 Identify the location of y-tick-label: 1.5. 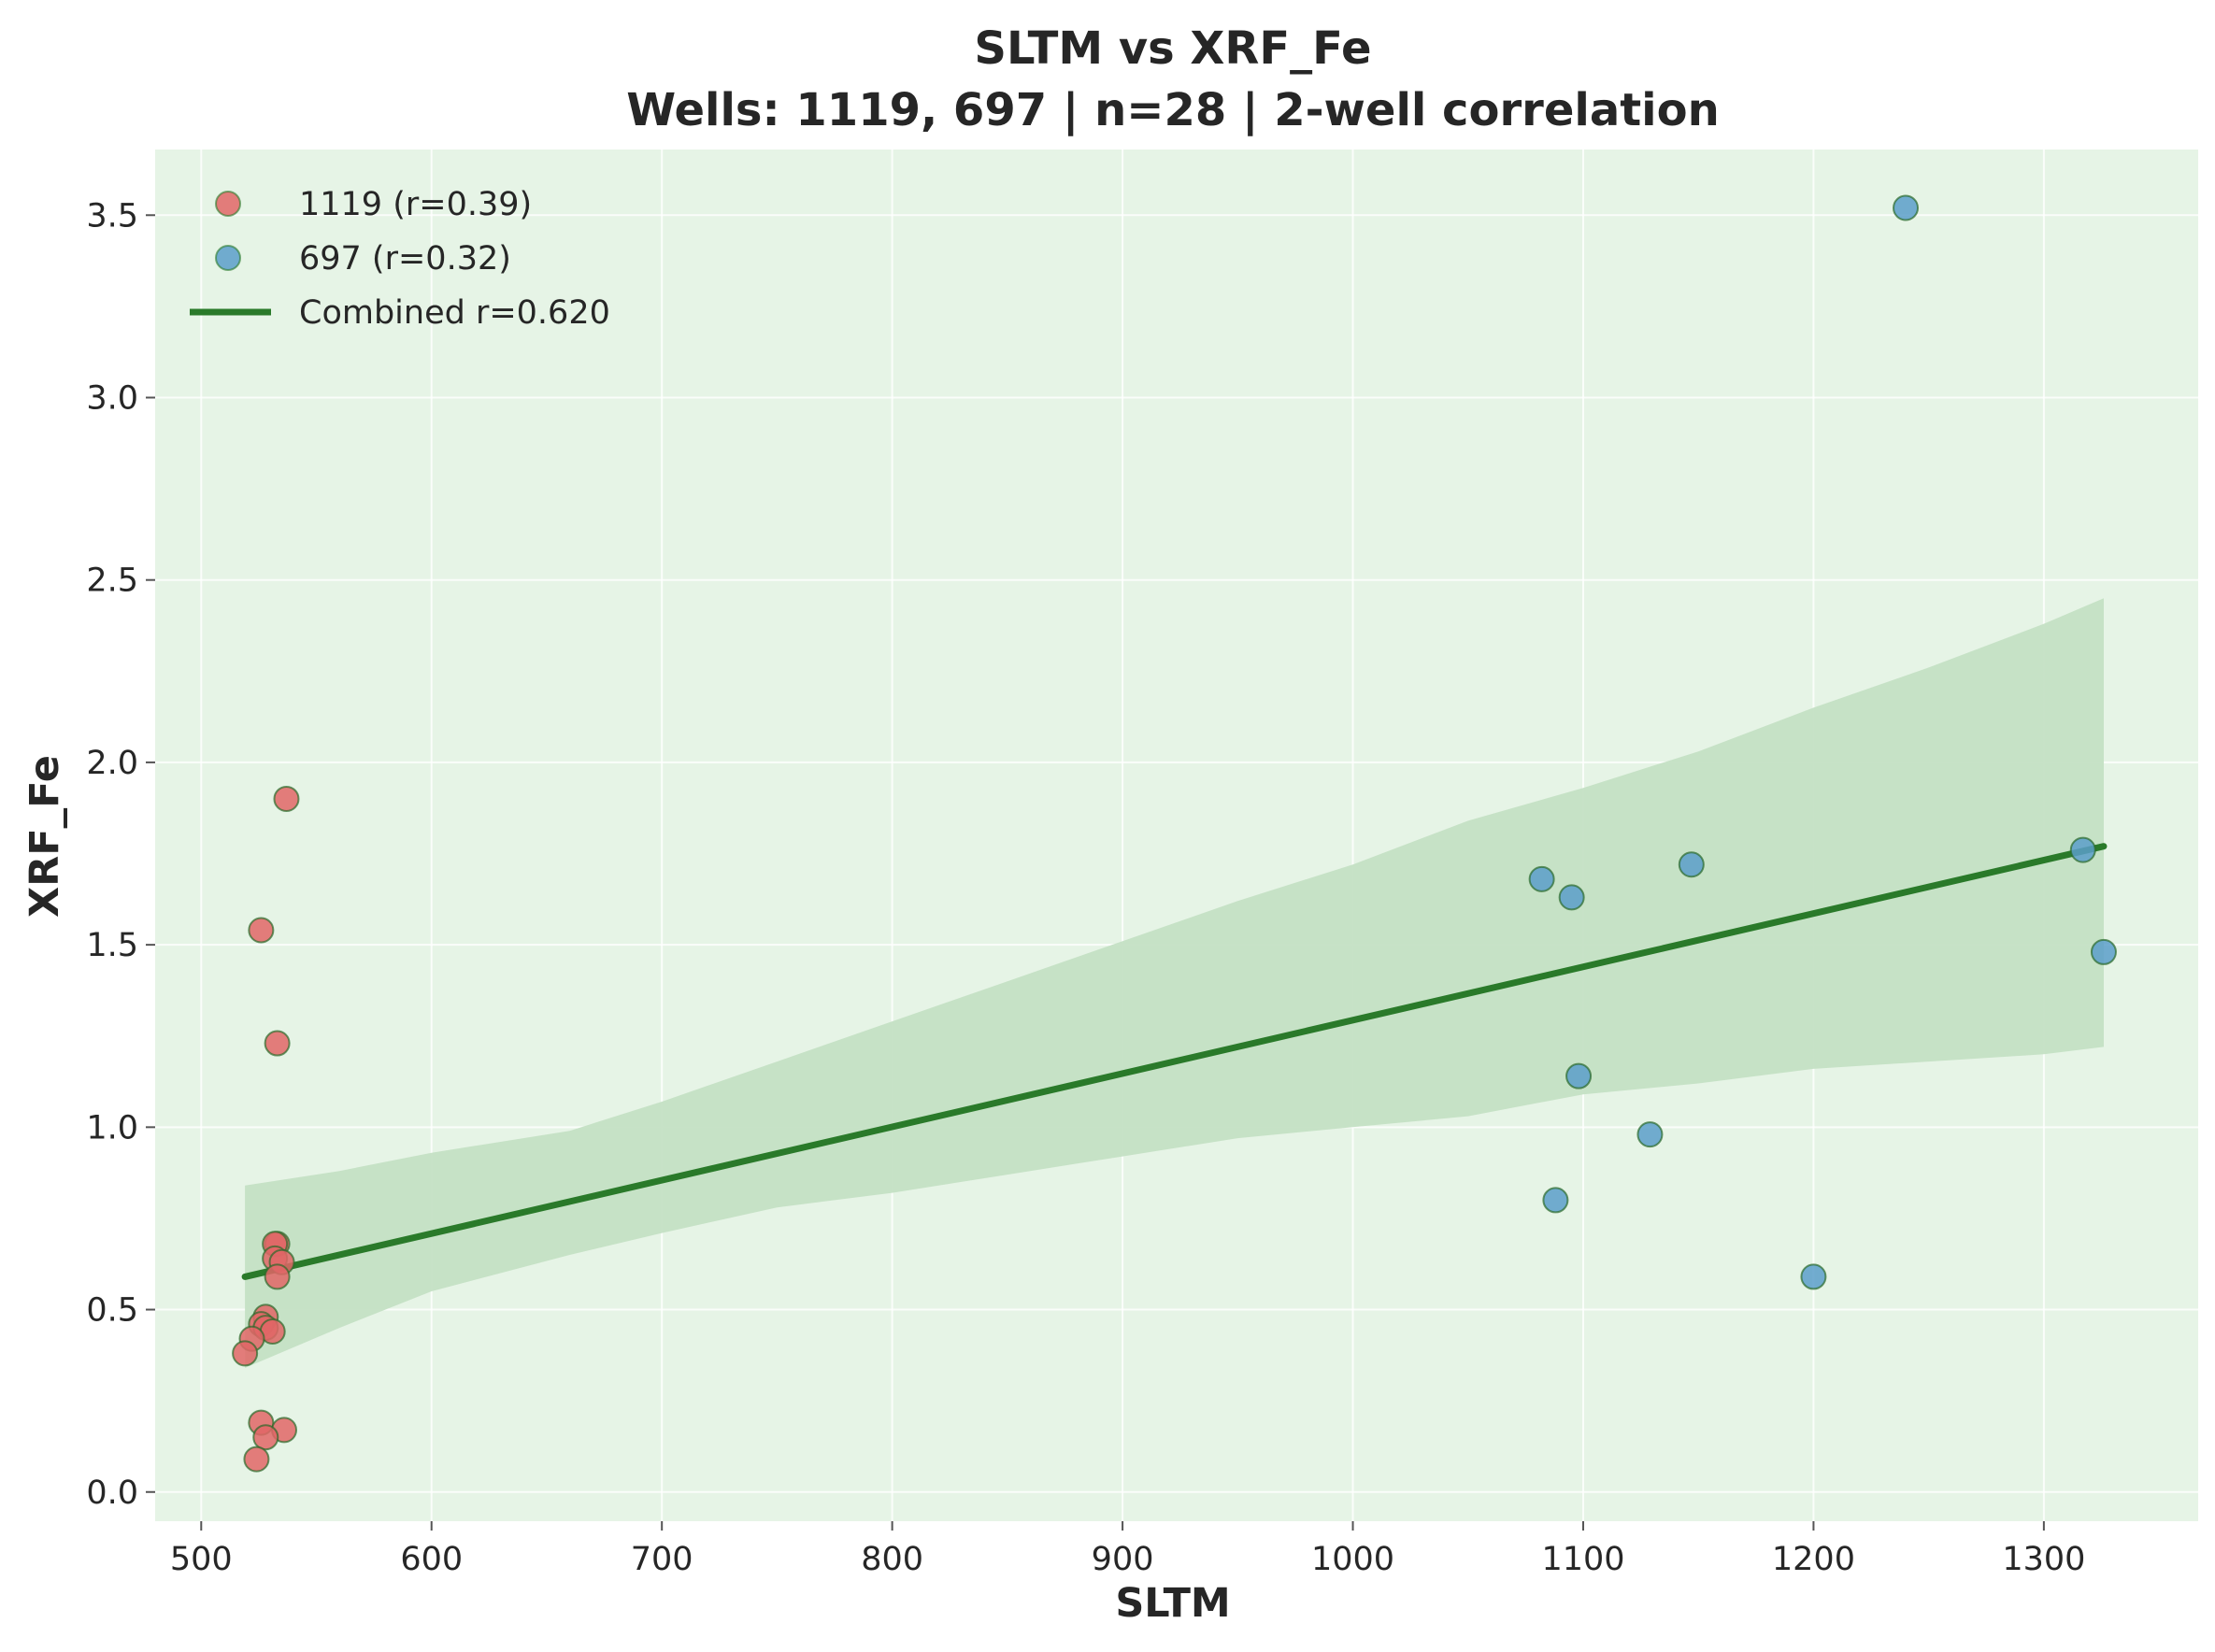
(112, 946).